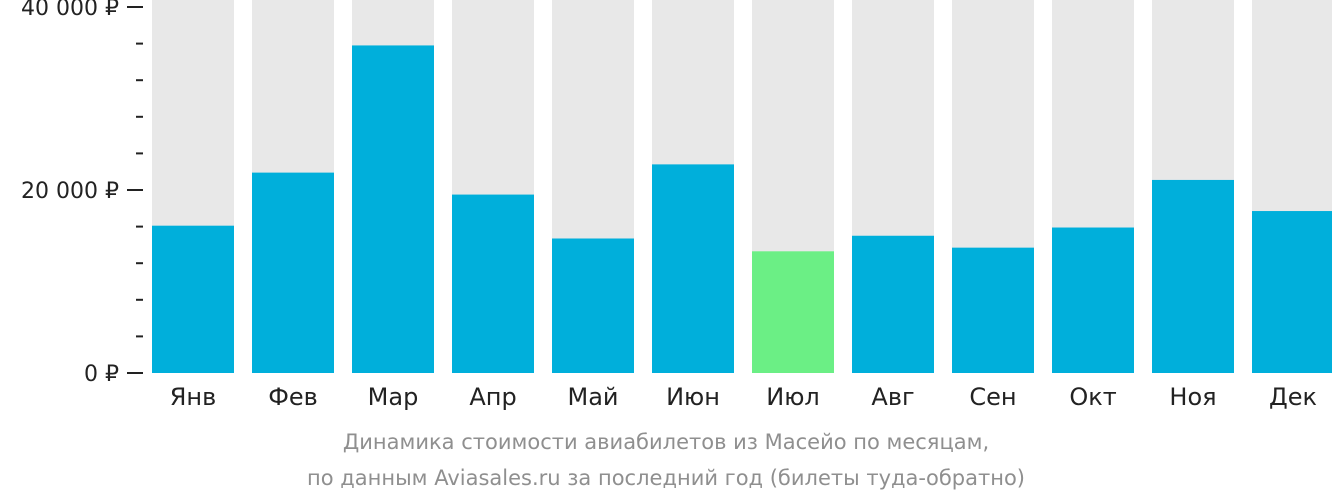  What do you see at coordinates (892, 397) in the screenshot?
I see `x-tick-label-8: Авг` at bounding box center [892, 397].